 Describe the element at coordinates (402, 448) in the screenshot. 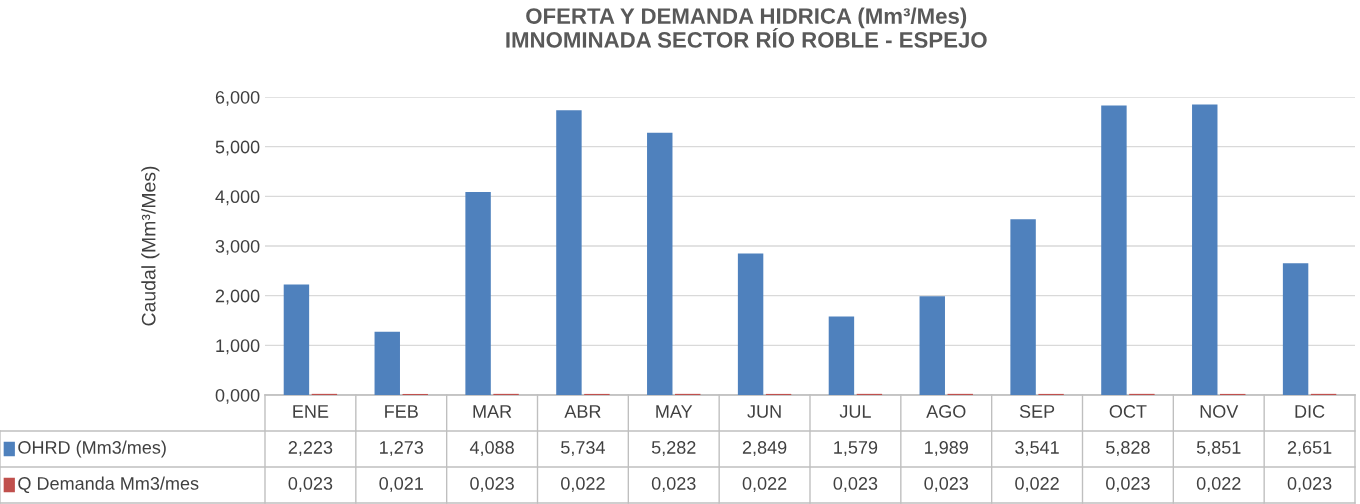

I see `data-label: 1,273` at that location.